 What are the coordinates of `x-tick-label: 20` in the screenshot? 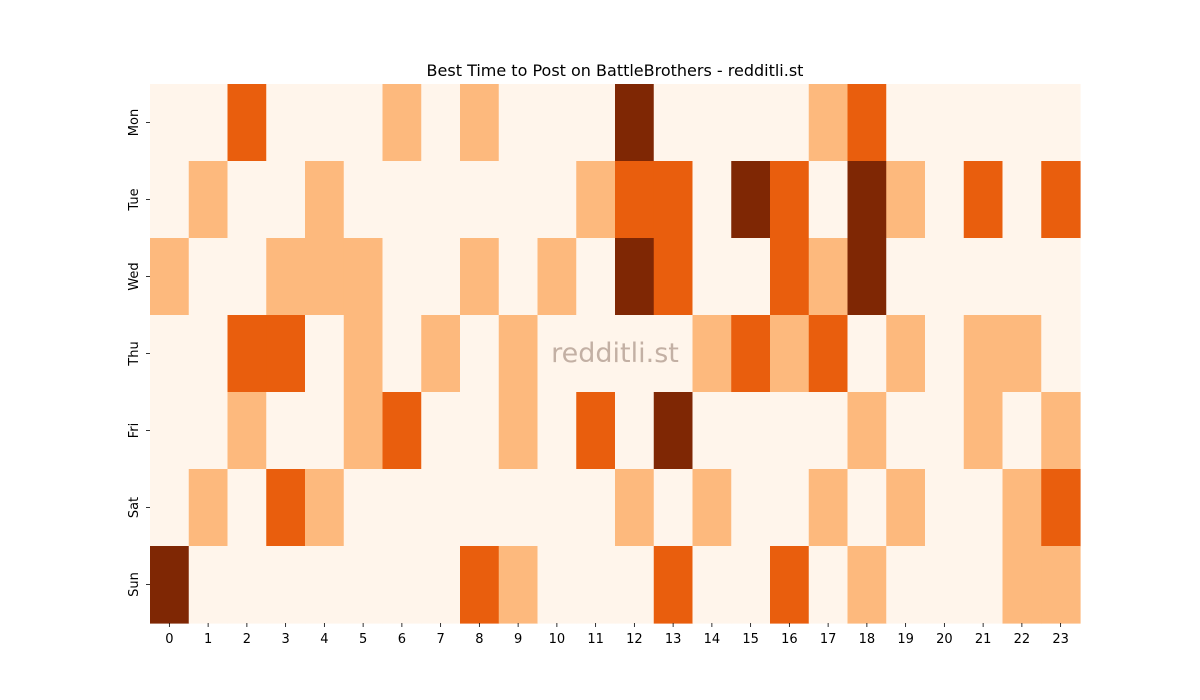 It's located at (944, 639).